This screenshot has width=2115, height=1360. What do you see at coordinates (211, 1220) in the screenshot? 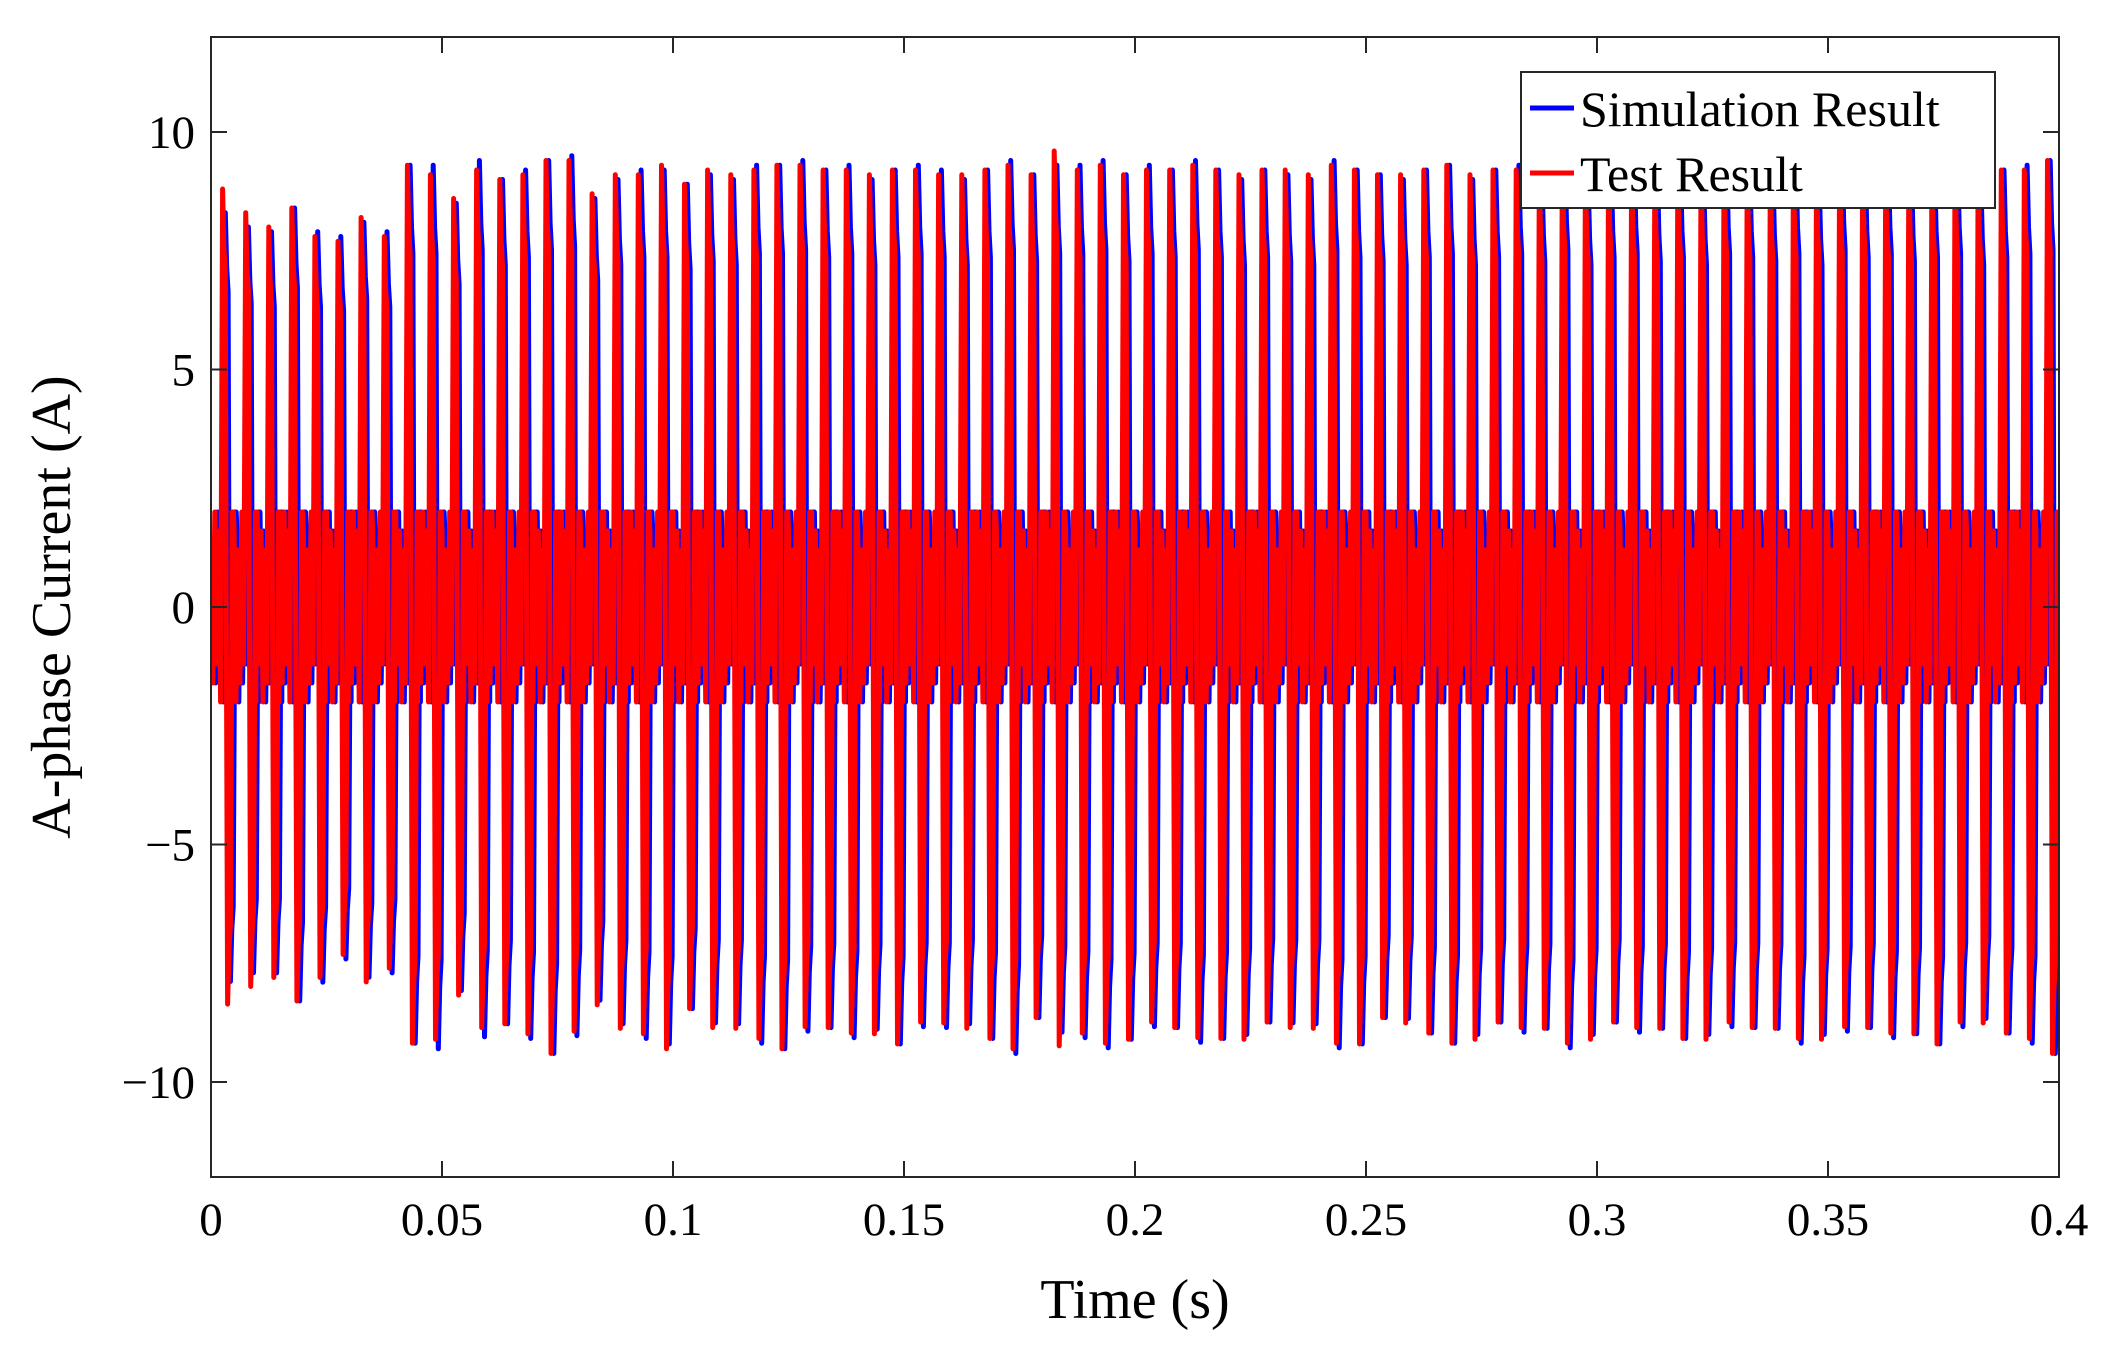
I see `x-tick-label: 0` at bounding box center [211, 1220].